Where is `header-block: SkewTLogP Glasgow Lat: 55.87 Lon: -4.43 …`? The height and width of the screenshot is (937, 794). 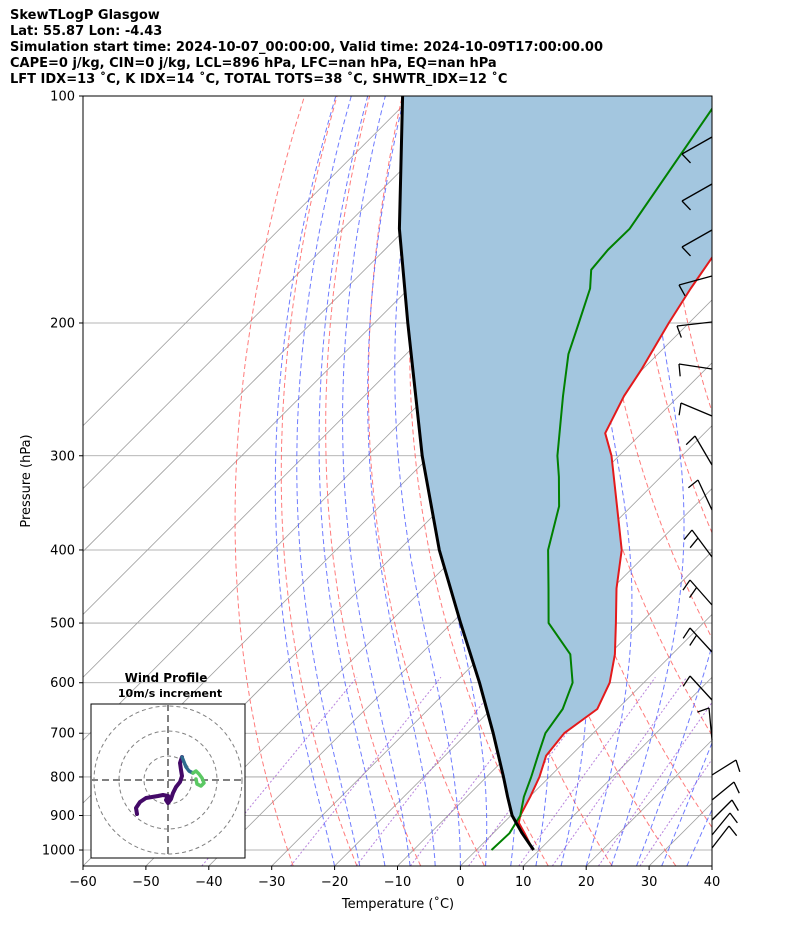 header-block: SkewTLogP Glasgow Lat: 55.87 Lon: -4.43 … is located at coordinates (306, 48).